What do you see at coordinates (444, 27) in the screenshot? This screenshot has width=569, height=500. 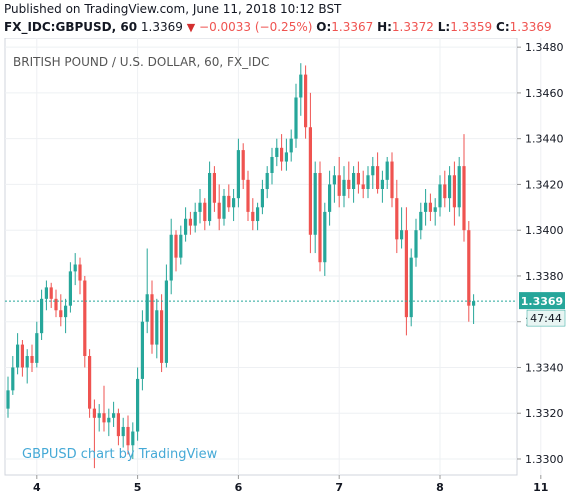 I see `low-label: L:` at bounding box center [444, 27].